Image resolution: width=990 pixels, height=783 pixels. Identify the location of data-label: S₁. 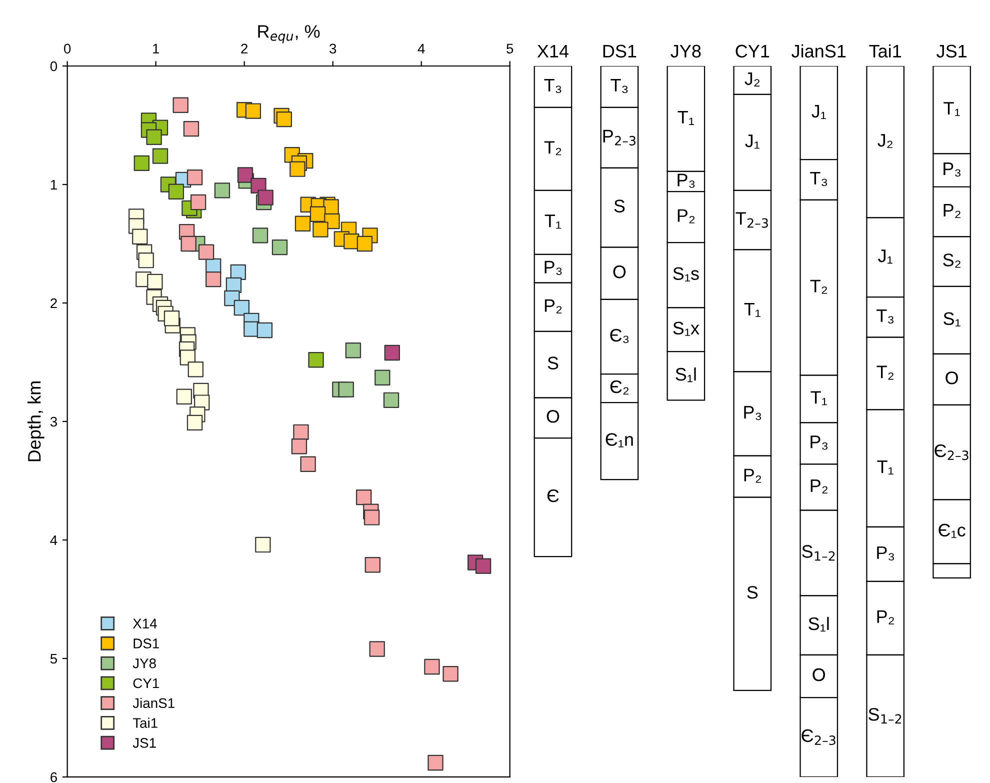
(952, 319).